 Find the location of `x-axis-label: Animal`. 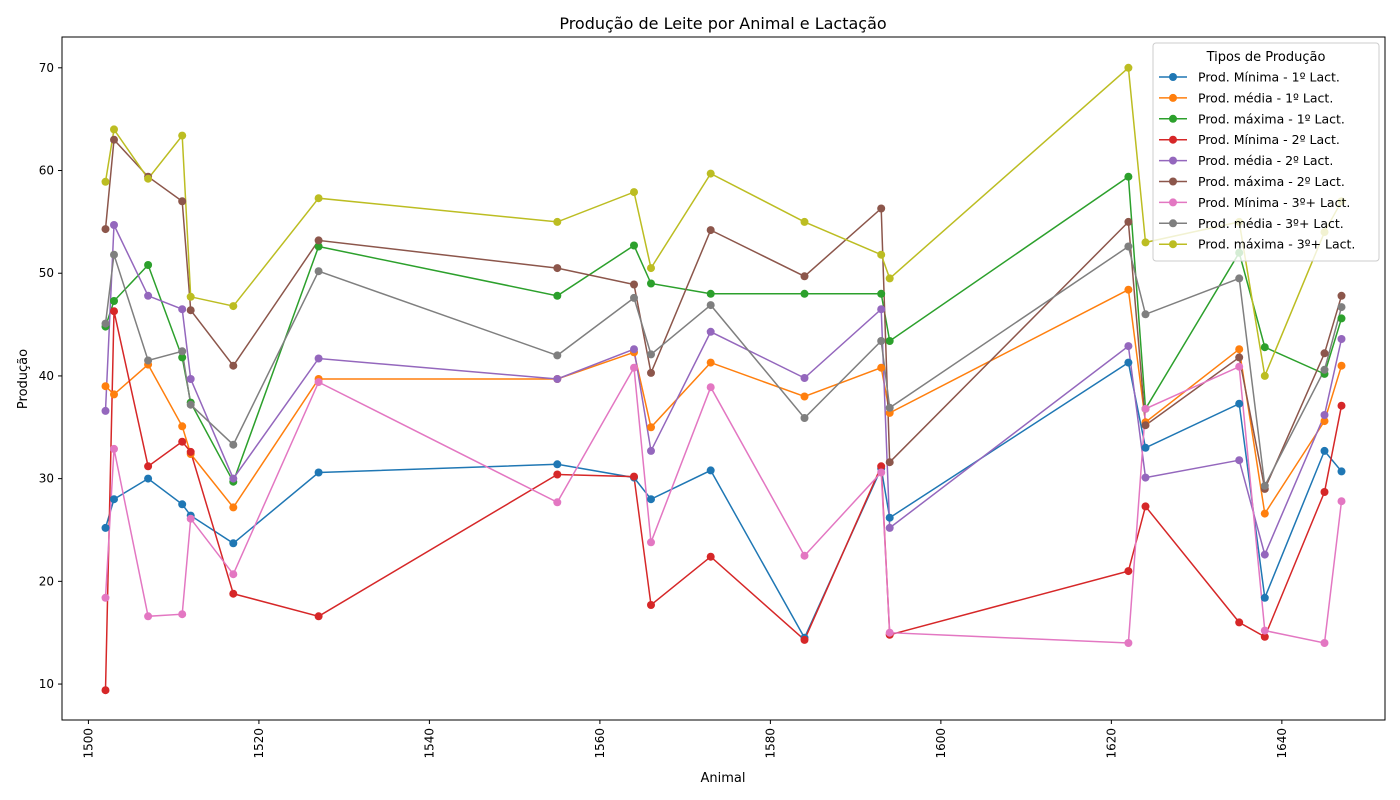

x-axis-label: Animal is located at coordinates (723, 778).